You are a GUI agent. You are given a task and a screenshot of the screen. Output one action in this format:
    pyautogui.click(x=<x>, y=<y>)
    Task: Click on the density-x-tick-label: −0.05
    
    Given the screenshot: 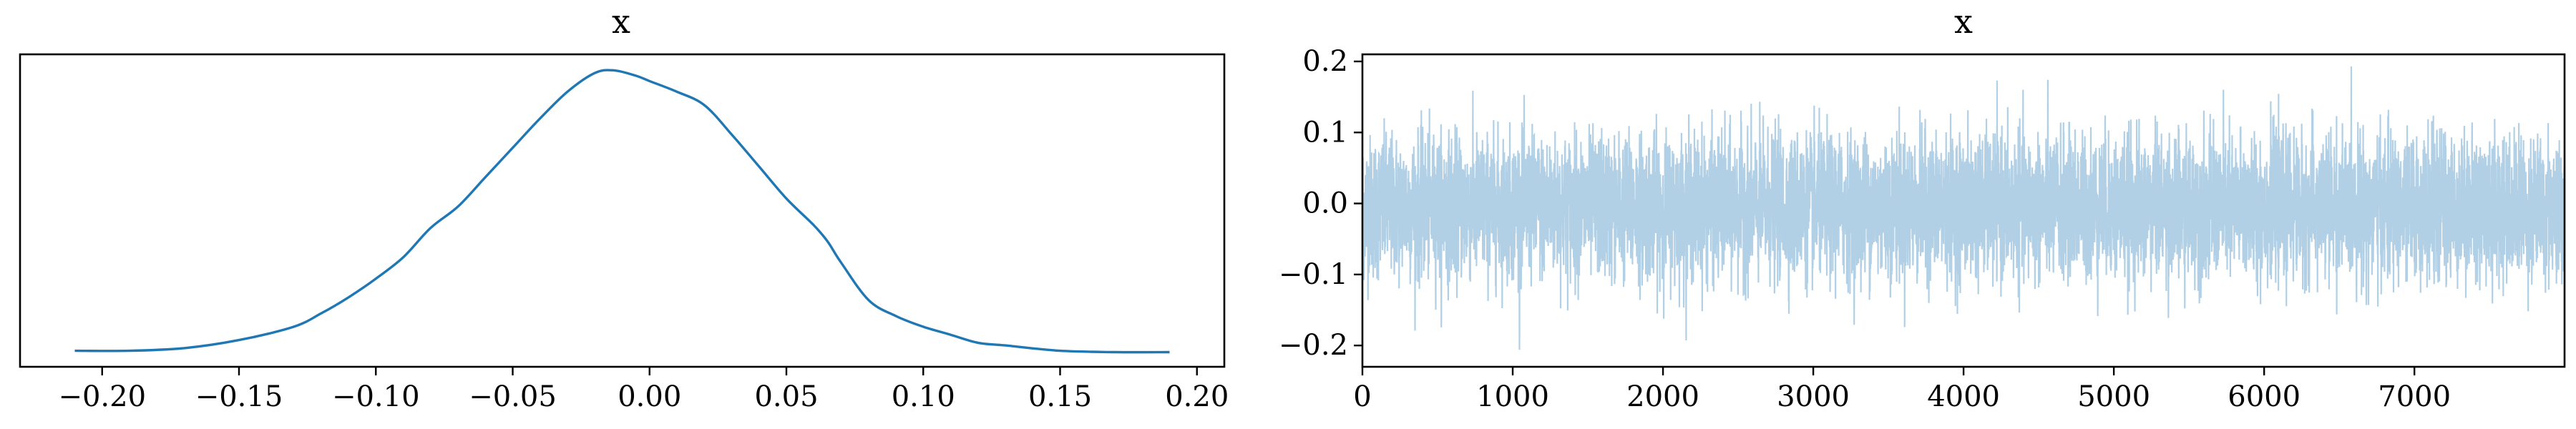 What is the action you would take?
    pyautogui.click(x=513, y=396)
    